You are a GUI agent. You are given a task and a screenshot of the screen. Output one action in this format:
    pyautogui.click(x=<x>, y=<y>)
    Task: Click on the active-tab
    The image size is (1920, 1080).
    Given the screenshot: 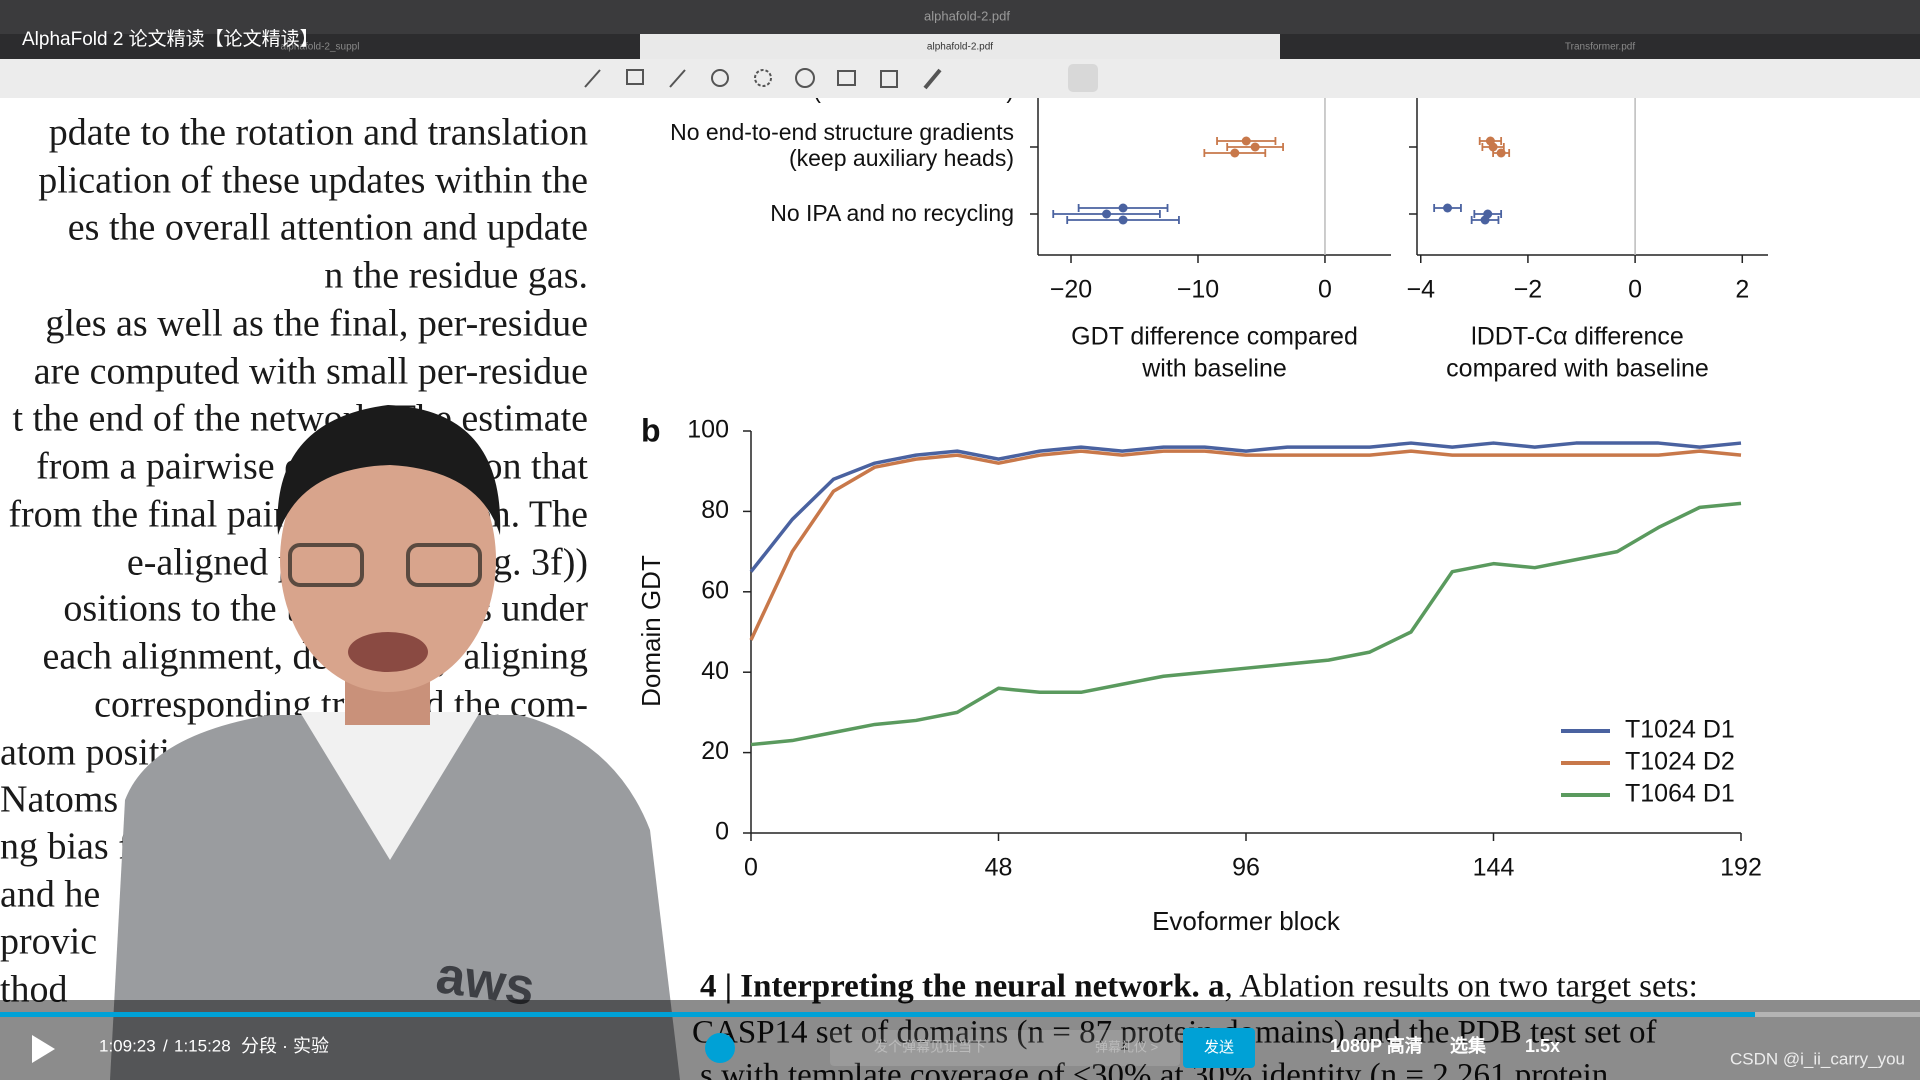 What is the action you would take?
    pyautogui.click(x=960, y=46)
    